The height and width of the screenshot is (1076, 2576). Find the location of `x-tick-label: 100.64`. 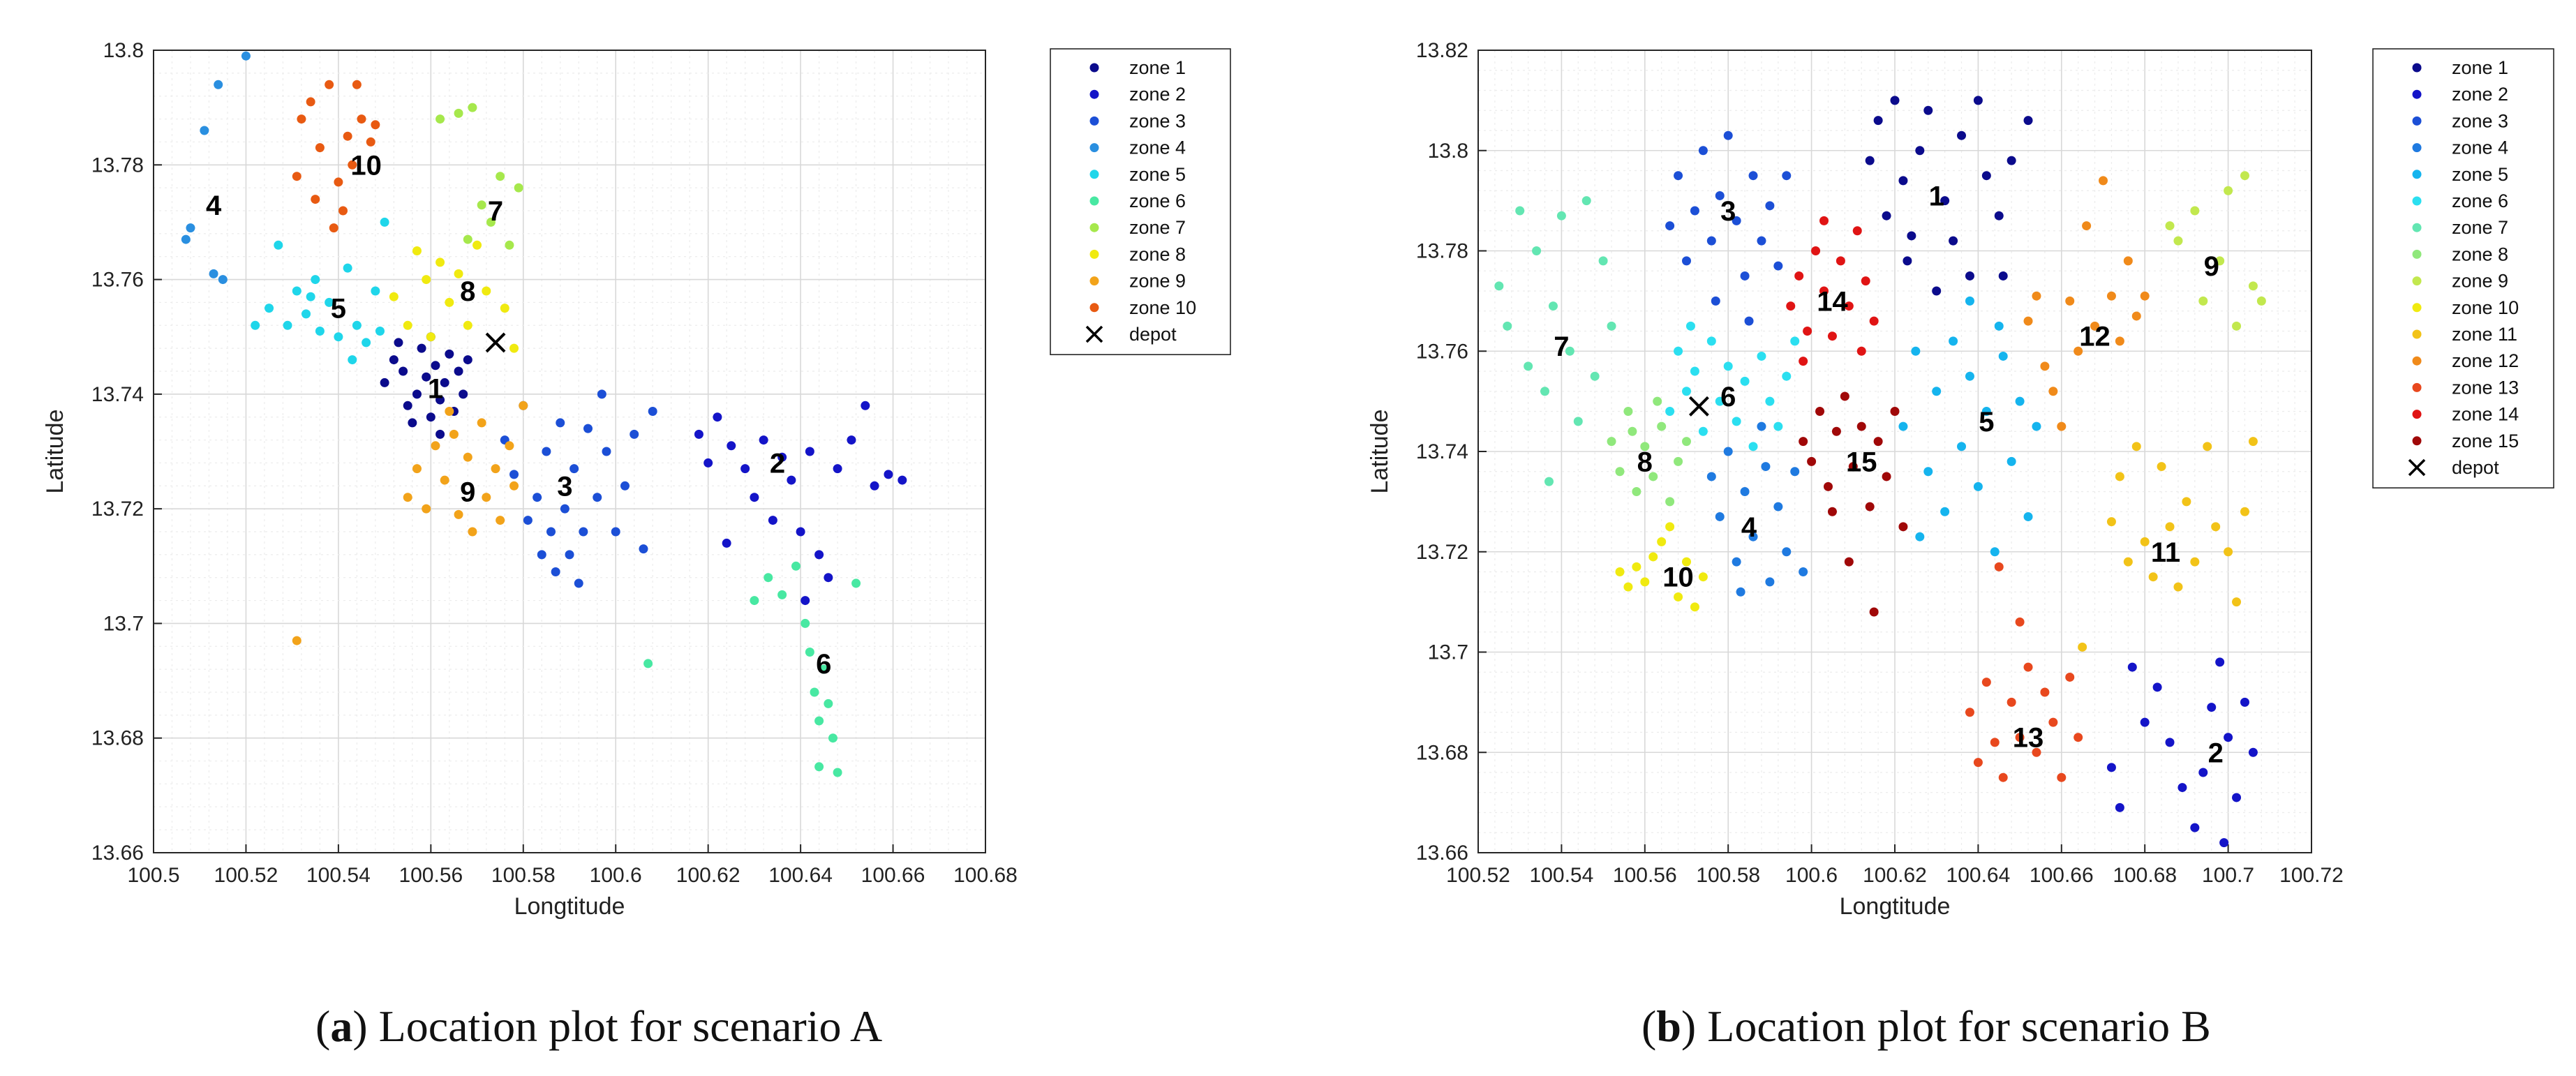

x-tick-label: 100.64 is located at coordinates (1979, 875).